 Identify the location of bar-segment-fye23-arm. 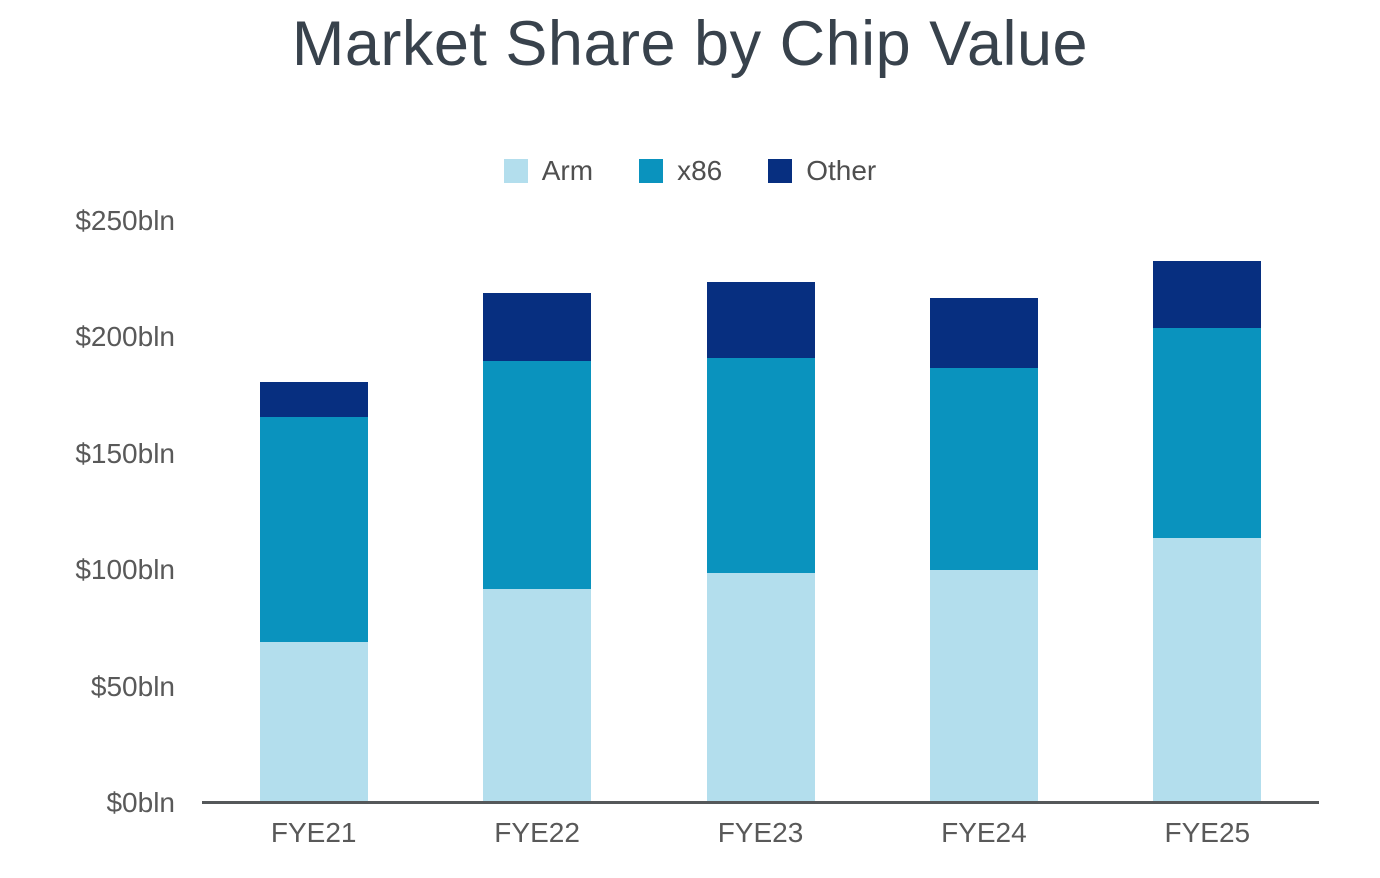
(760, 687).